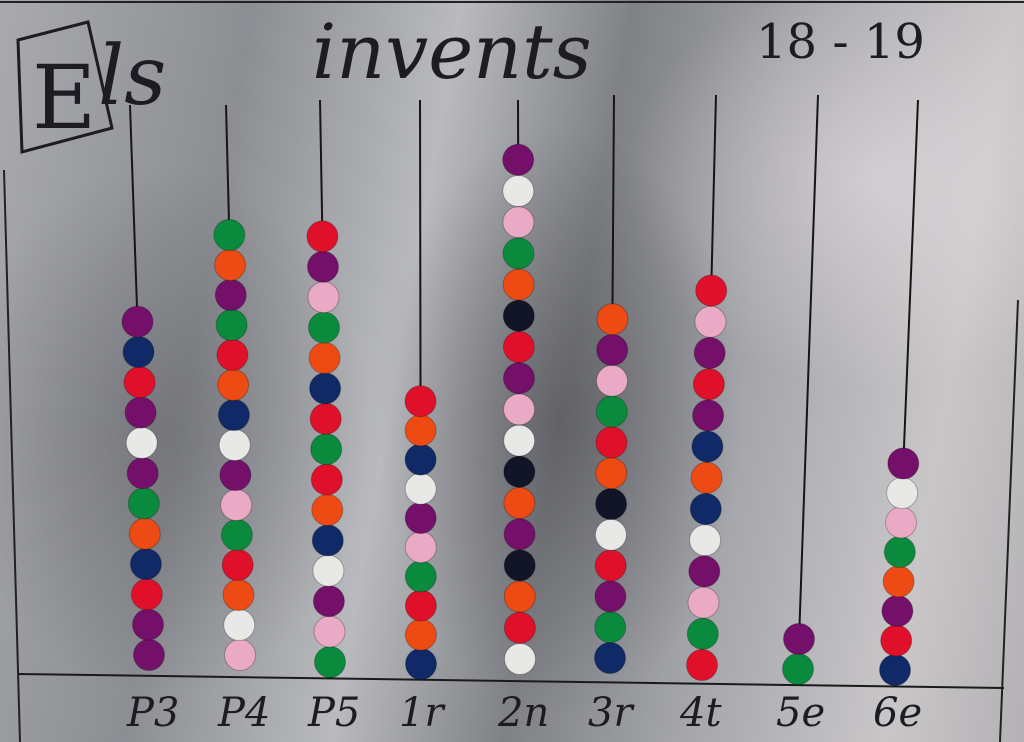 The image size is (1024, 742). I want to click on column-label: 2n, so click(523, 713).